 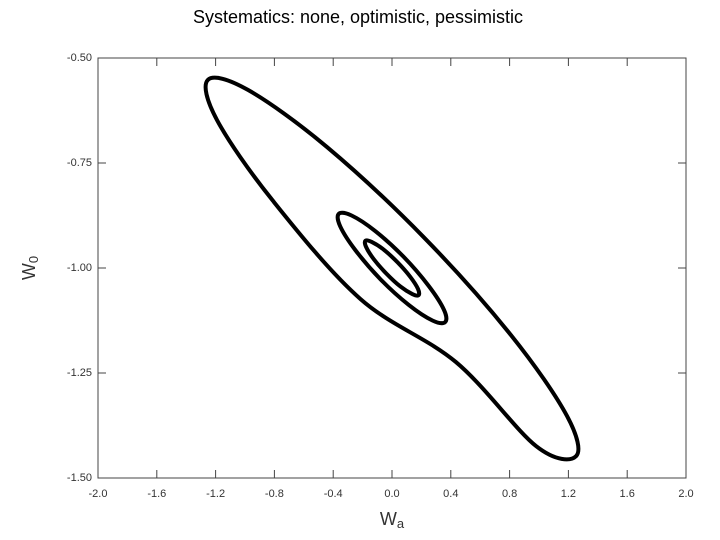 What do you see at coordinates (391, 494) in the screenshot?
I see `x-tick-label: 0.0` at bounding box center [391, 494].